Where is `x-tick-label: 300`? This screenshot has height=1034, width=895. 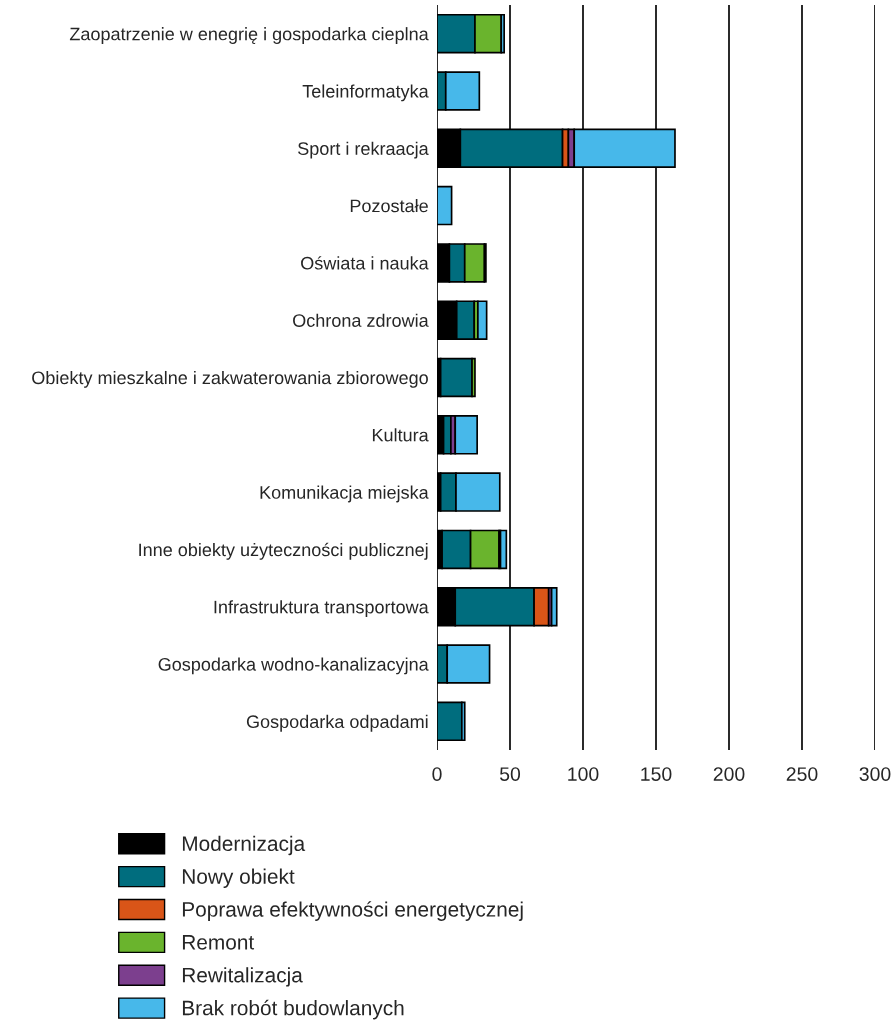 x-tick-label: 300 is located at coordinates (875, 774).